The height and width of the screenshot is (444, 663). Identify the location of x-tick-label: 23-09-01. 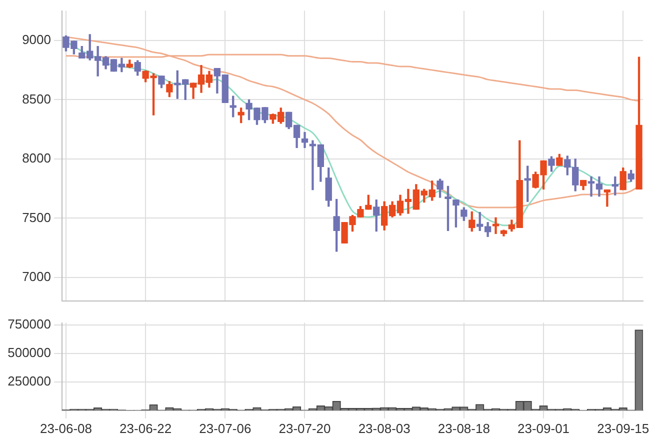
(543, 428).